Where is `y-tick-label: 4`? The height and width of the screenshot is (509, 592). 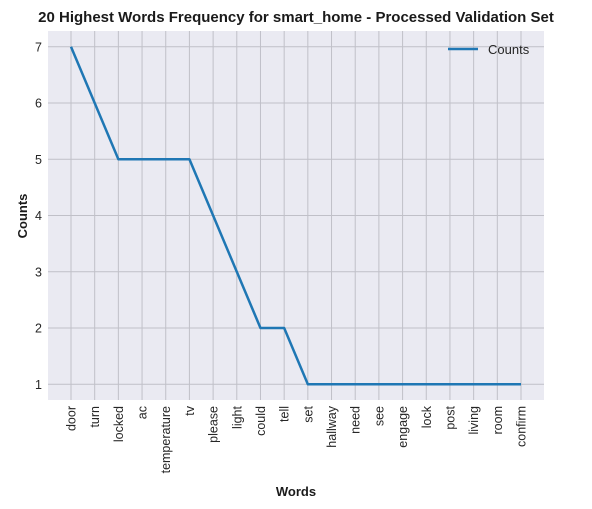 y-tick-label: 4 is located at coordinates (38, 216).